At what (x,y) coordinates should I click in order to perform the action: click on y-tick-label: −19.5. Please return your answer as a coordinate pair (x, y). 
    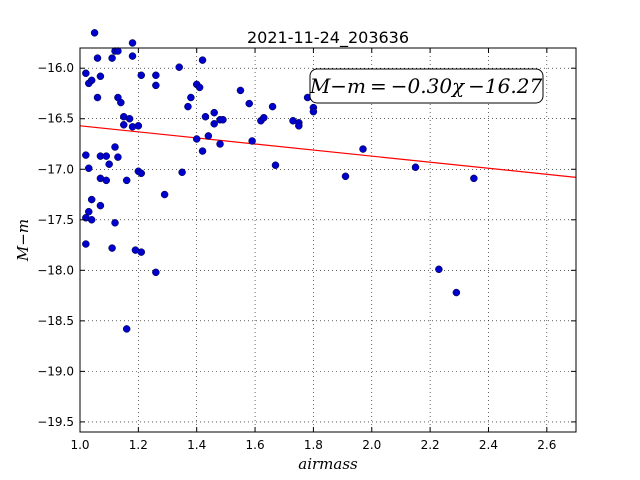
    Looking at the image, I should click on (55, 422).